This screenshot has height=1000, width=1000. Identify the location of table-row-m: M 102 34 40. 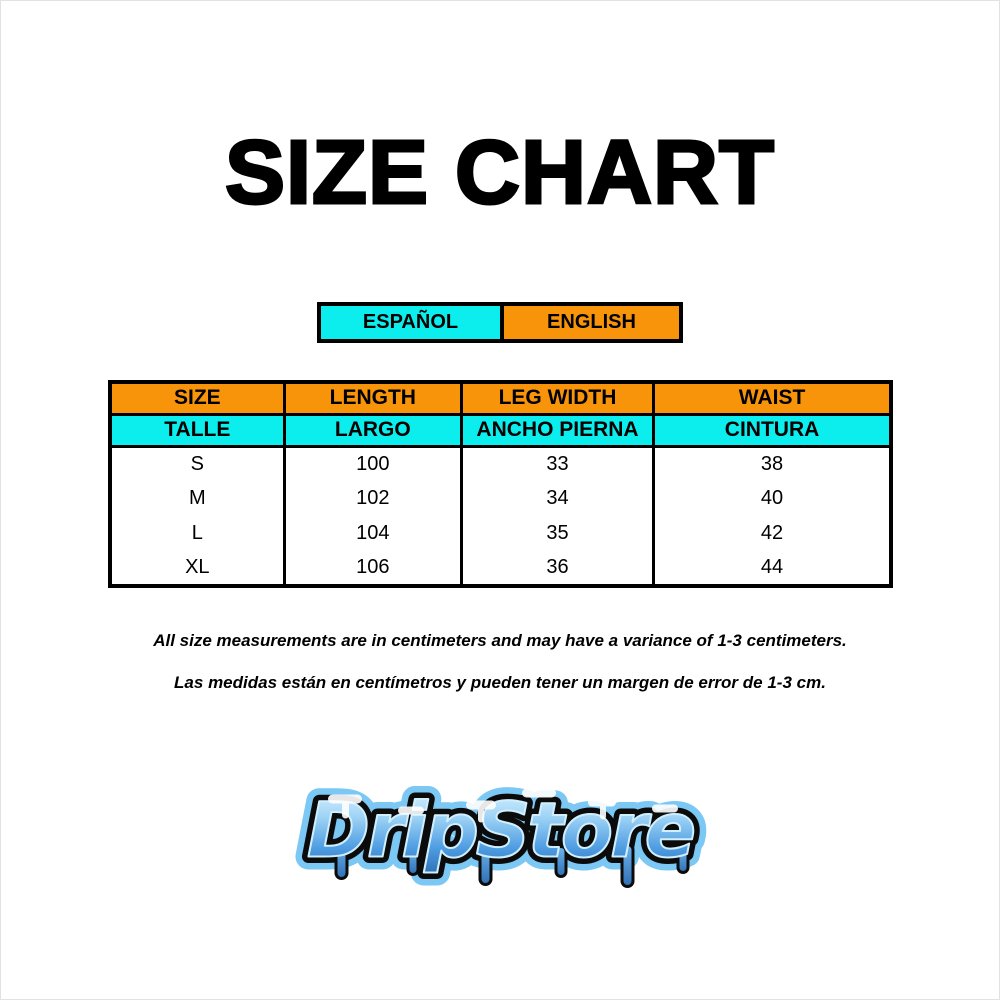
(500, 498).